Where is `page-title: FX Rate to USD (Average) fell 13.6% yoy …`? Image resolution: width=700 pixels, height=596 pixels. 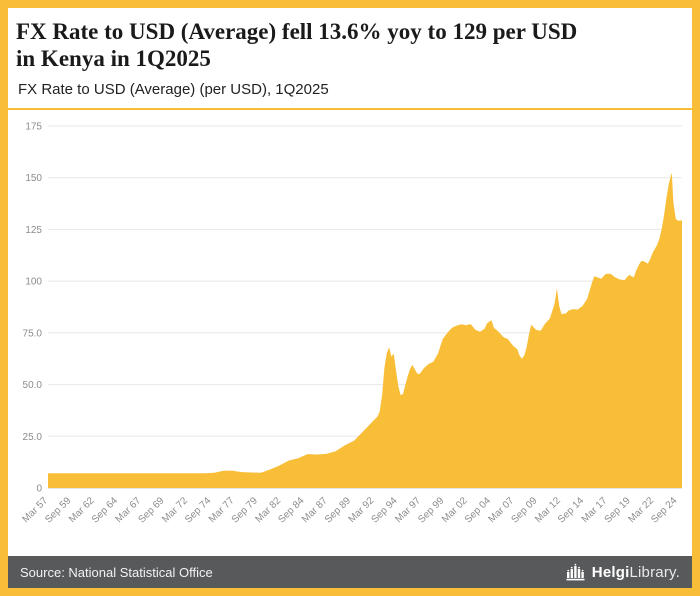
page-title: FX Rate to USD (Average) fell 13.6% yoy … is located at coordinates (348, 45).